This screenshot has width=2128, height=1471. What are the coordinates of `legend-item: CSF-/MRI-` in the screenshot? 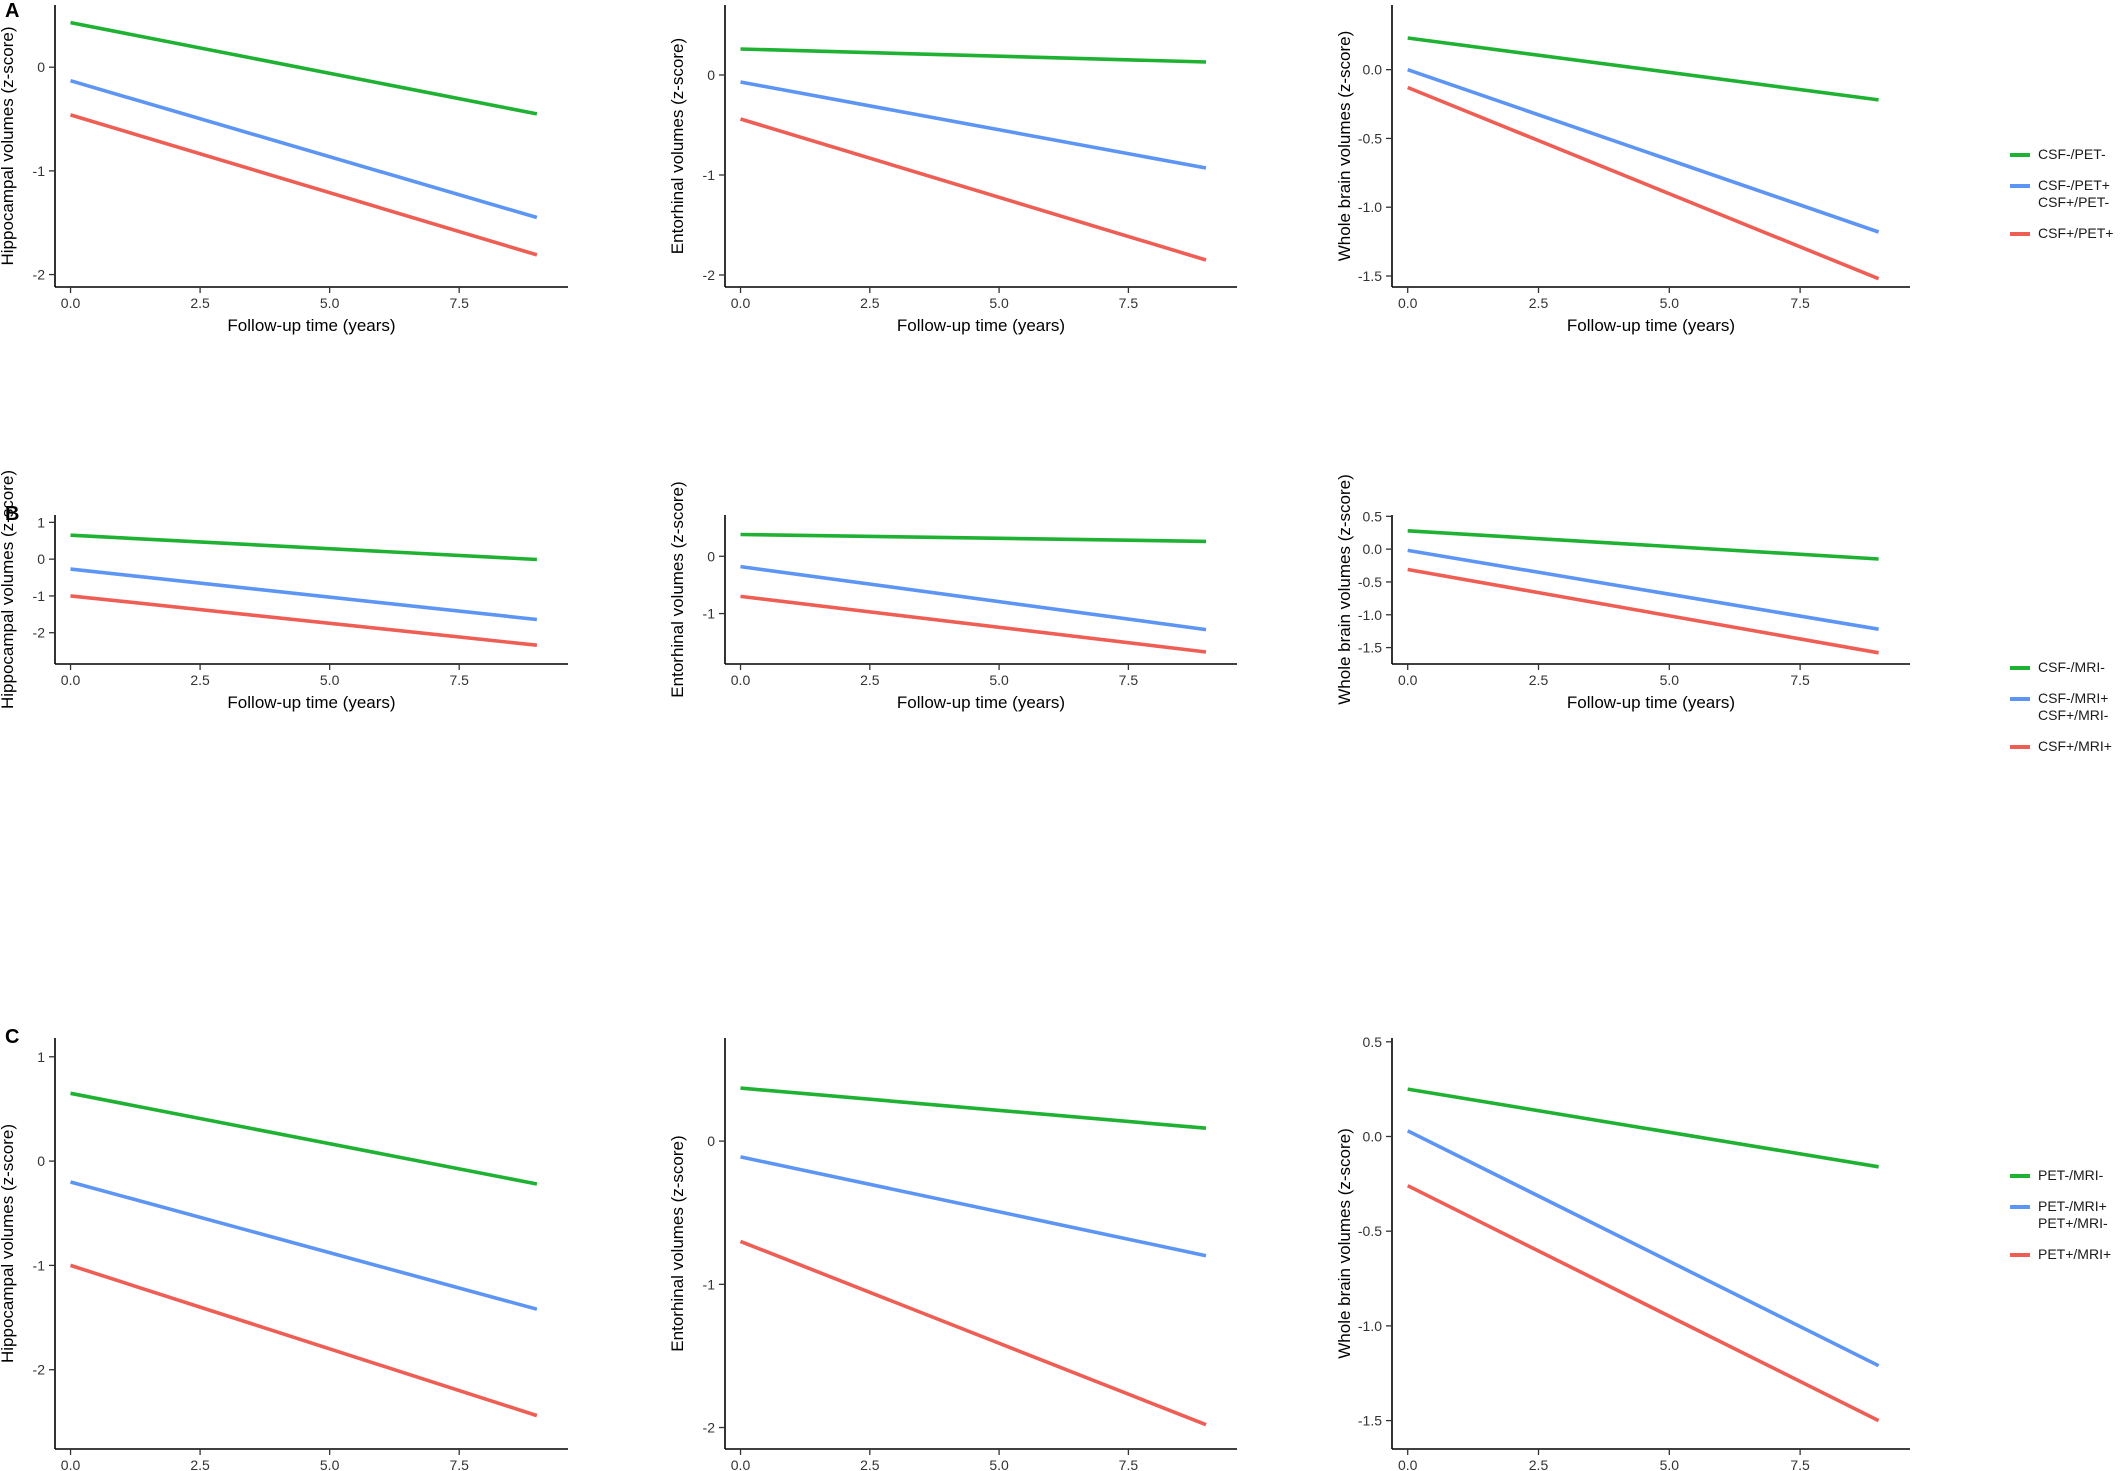 It's located at (2065, 667).